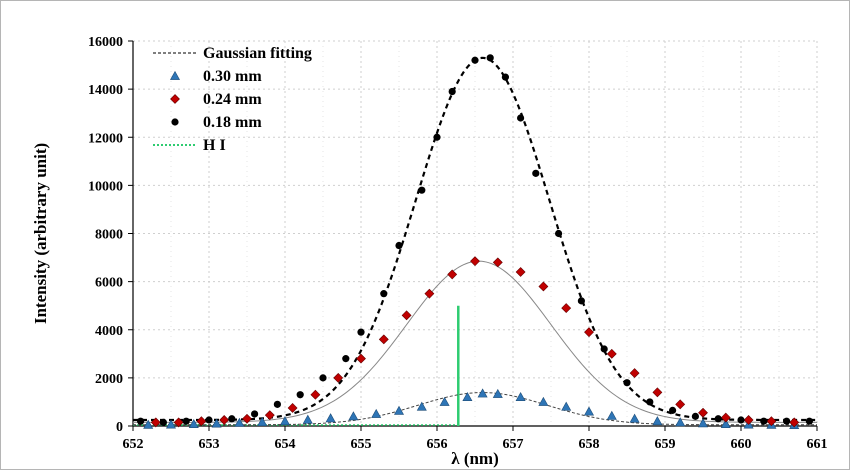  Describe the element at coordinates (232, 122) in the screenshot. I see `legend-label: 0.18 mm` at that location.